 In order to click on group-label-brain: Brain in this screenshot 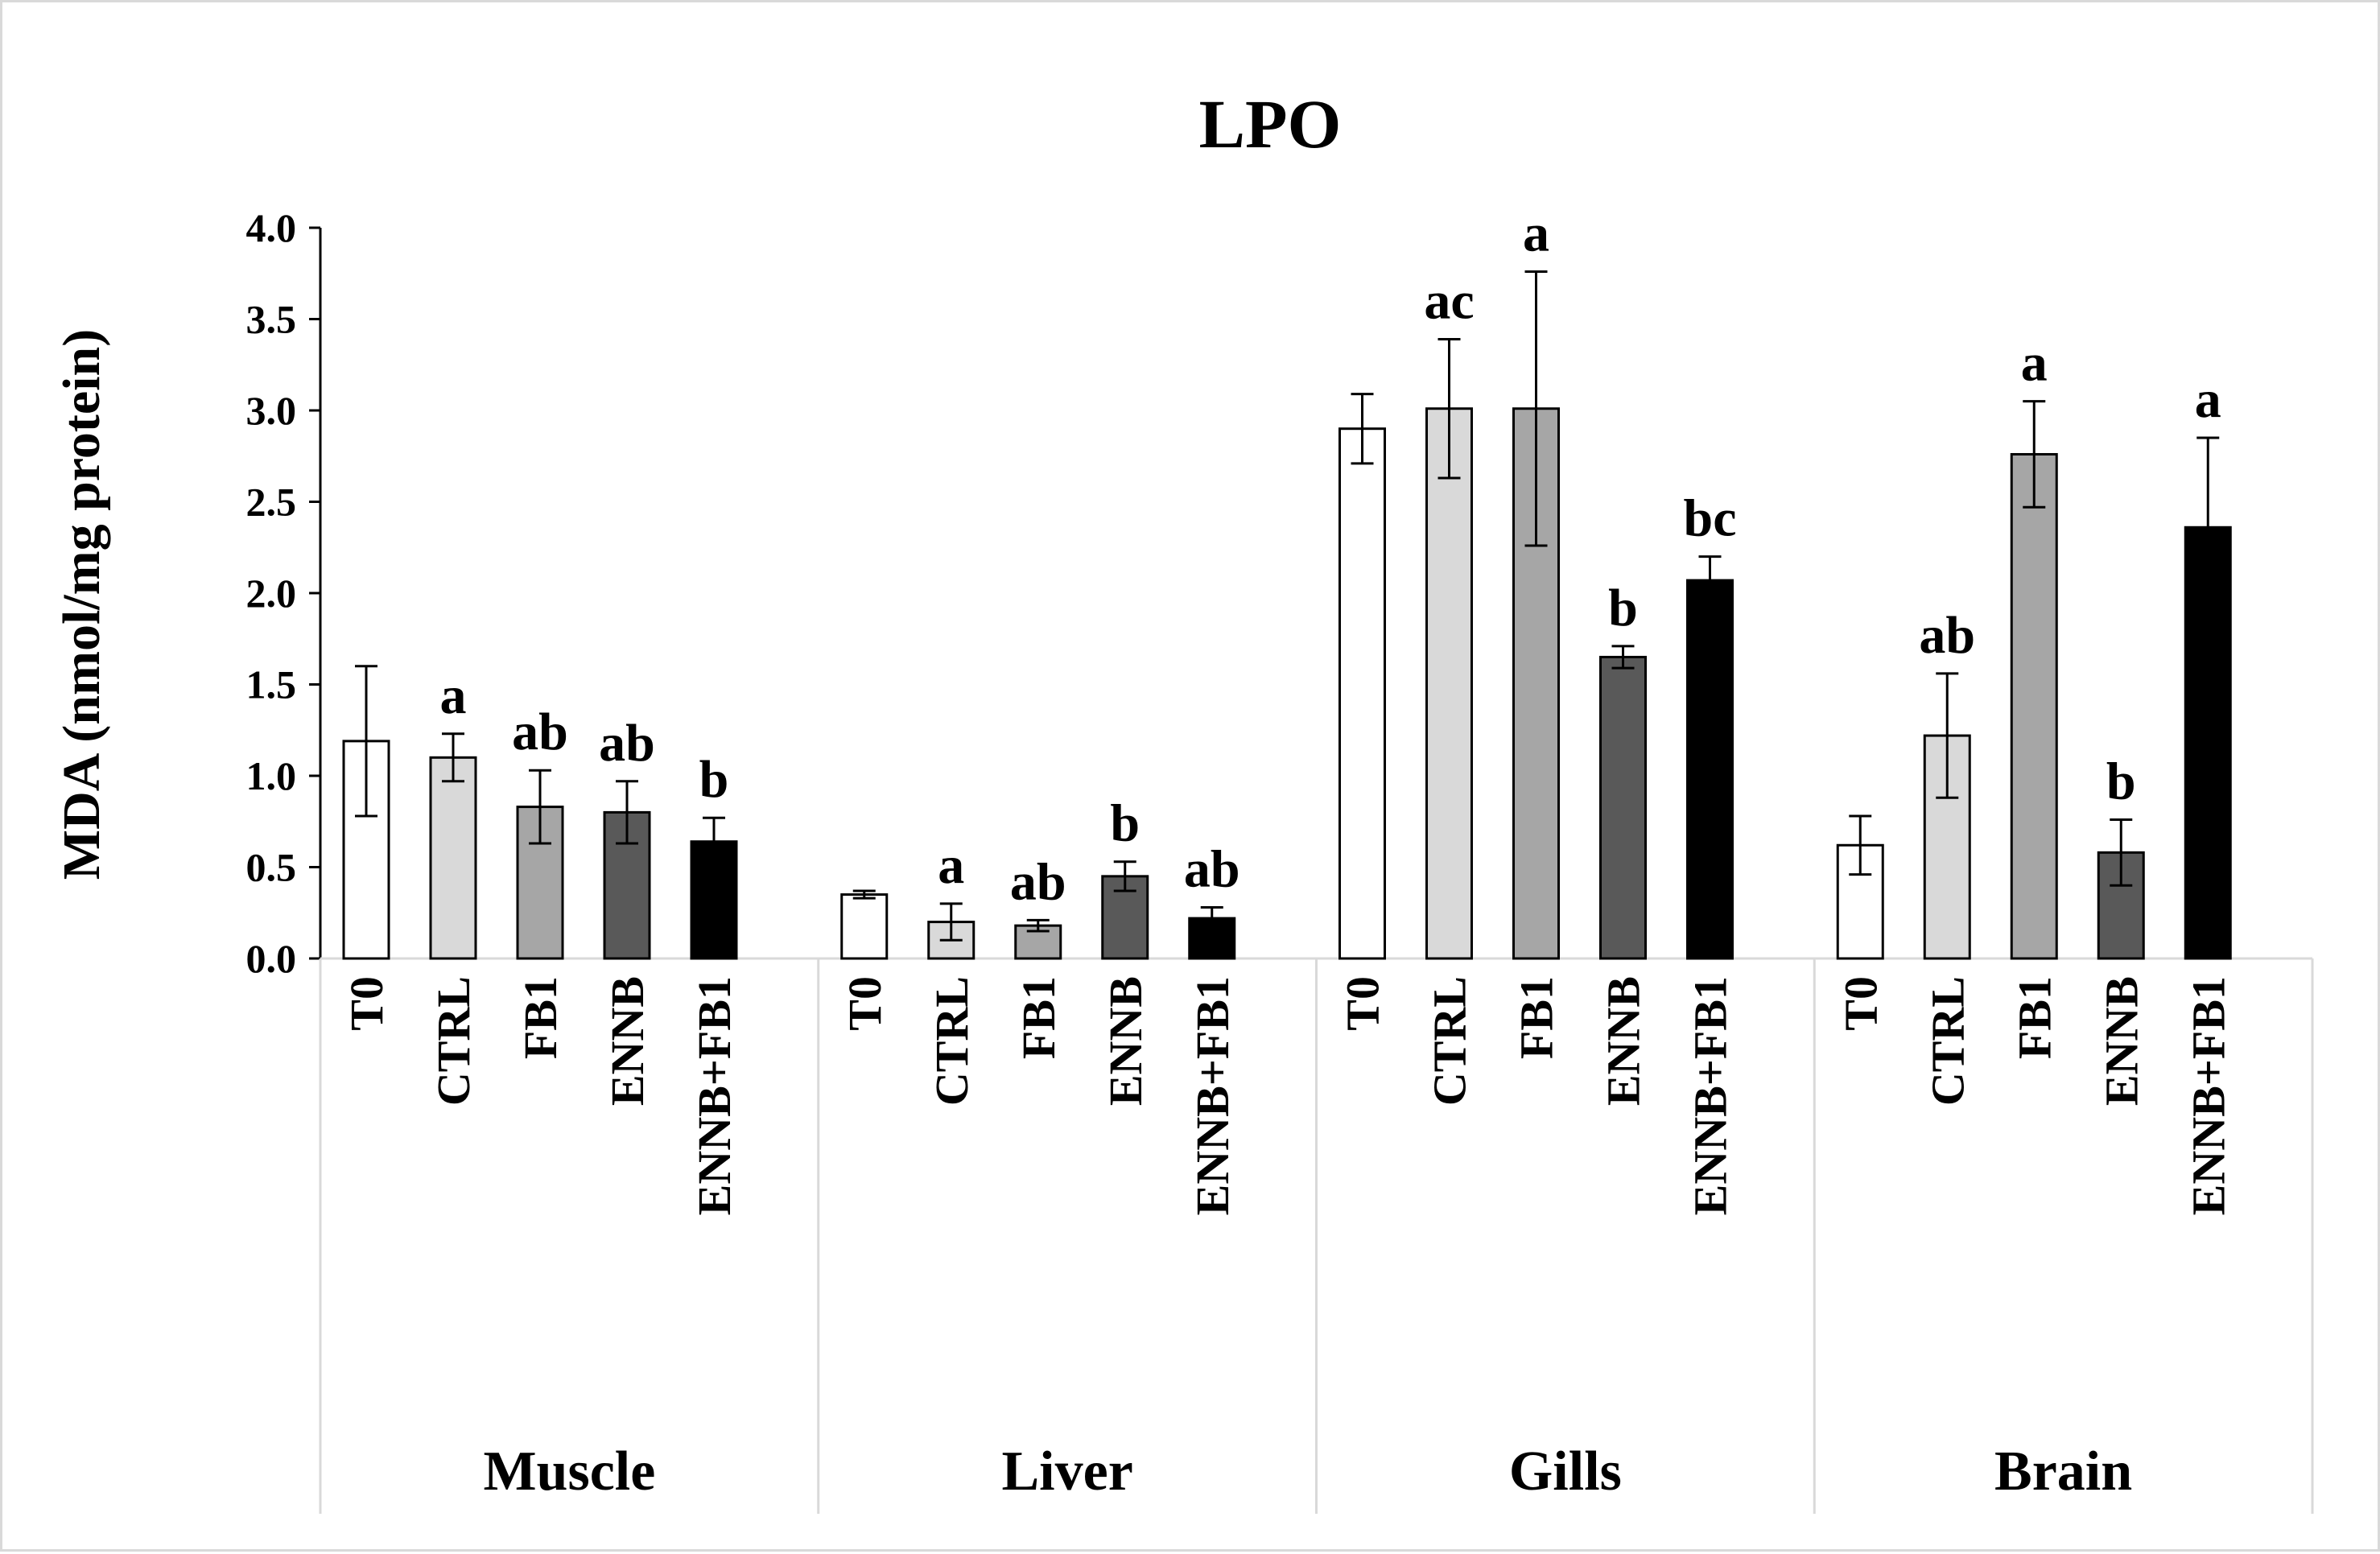, I will do `click(2063, 1471)`.